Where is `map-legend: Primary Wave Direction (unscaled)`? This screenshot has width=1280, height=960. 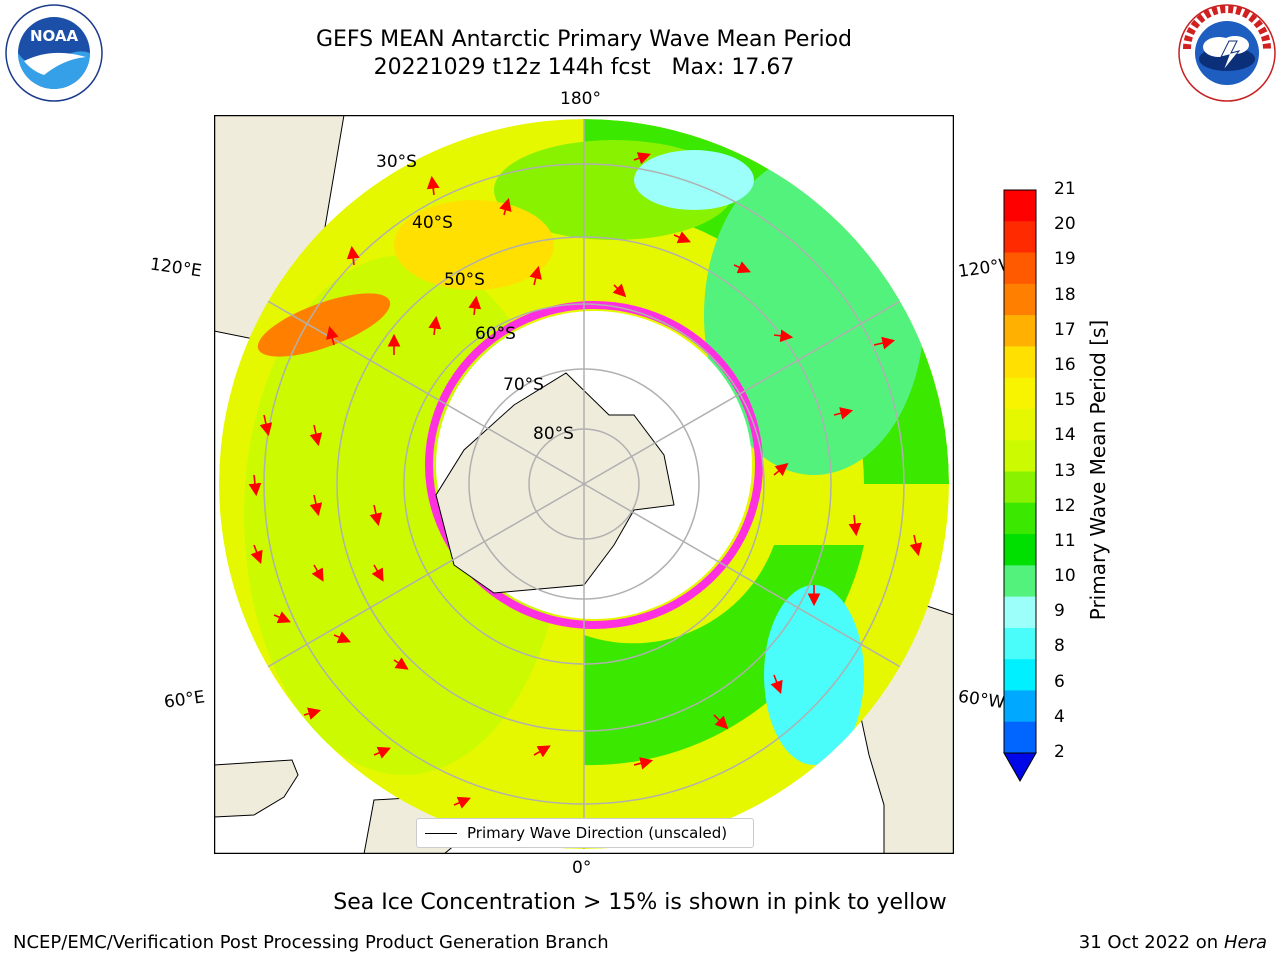 map-legend: Primary Wave Direction (unscaled) is located at coordinates (585, 833).